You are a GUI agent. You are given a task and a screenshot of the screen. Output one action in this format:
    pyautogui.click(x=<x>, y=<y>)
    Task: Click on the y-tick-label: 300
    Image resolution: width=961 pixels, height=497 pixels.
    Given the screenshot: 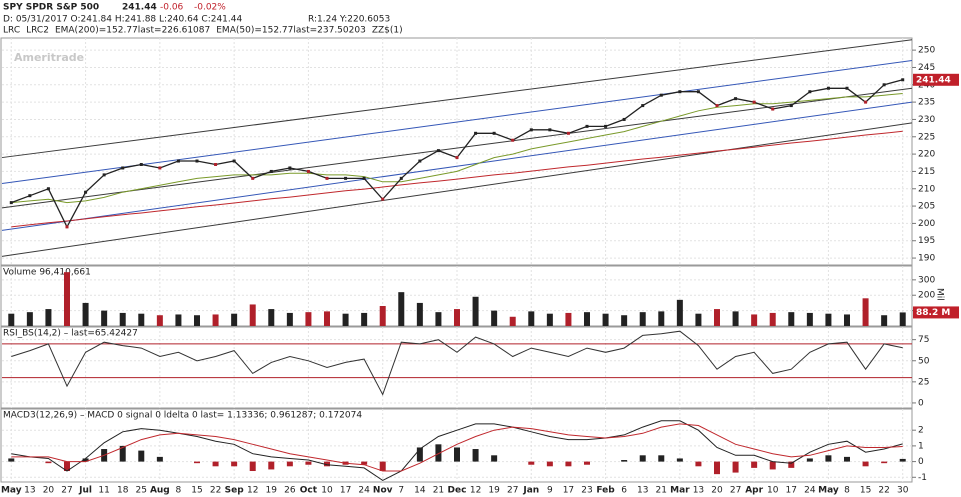 What is the action you would take?
    pyautogui.click(x=926, y=280)
    